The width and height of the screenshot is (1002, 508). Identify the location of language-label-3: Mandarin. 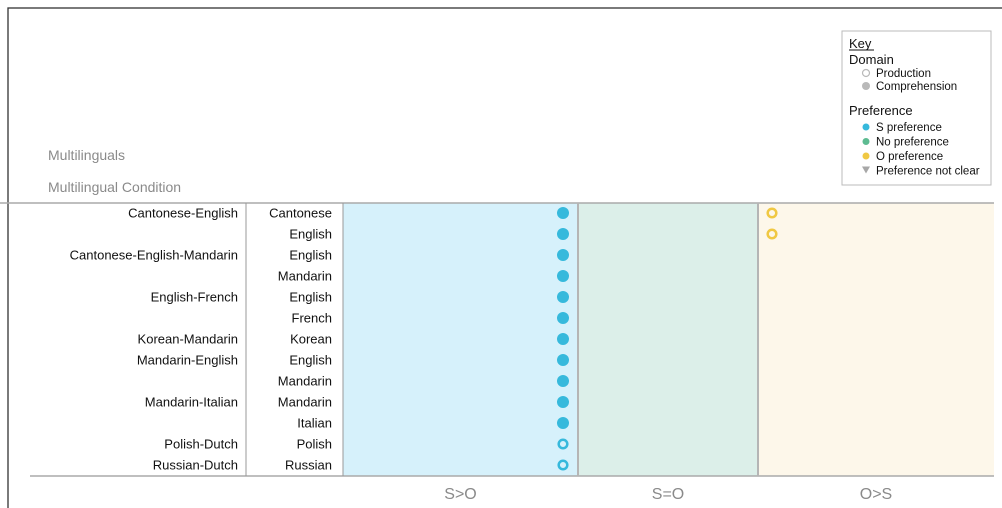
(305, 276).